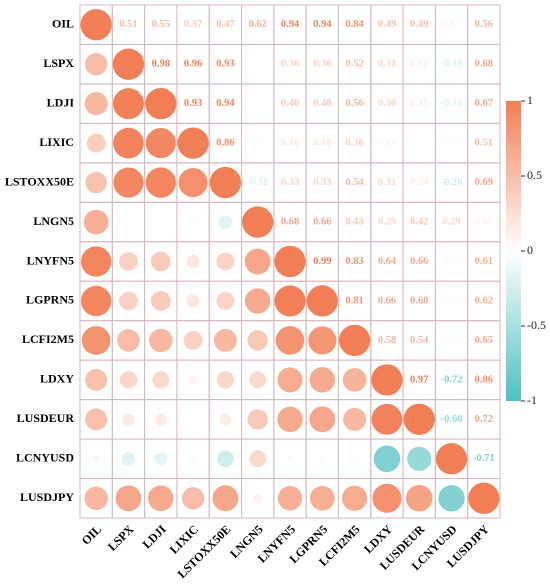 The image size is (550, 586). What do you see at coordinates (56, 142) in the screenshot?
I see `y-label: LIXIC` at bounding box center [56, 142].